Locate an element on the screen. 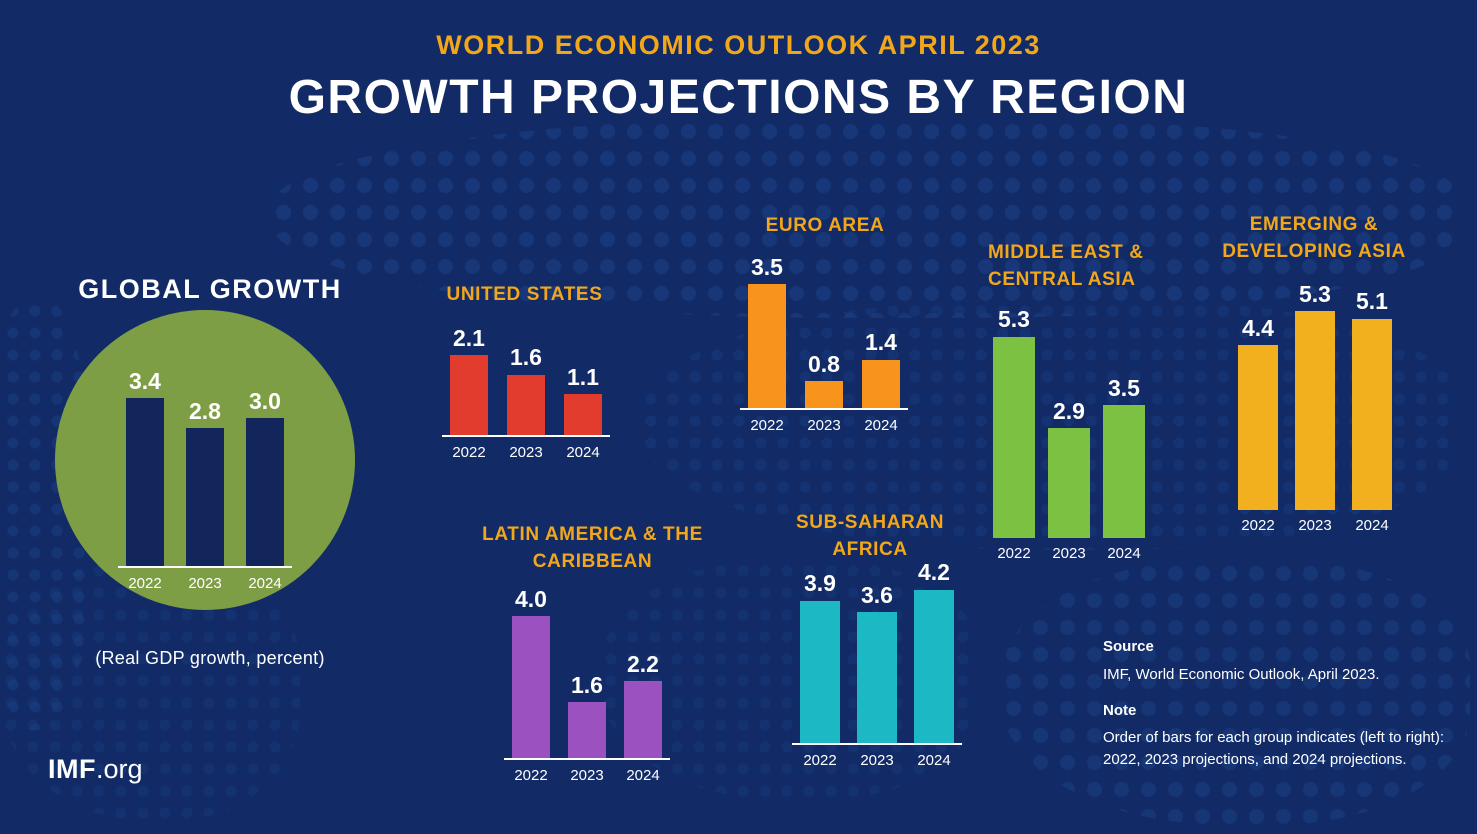 The width and height of the screenshot is (1477, 834). bar-value-label: 2.1 is located at coordinates (469, 337).